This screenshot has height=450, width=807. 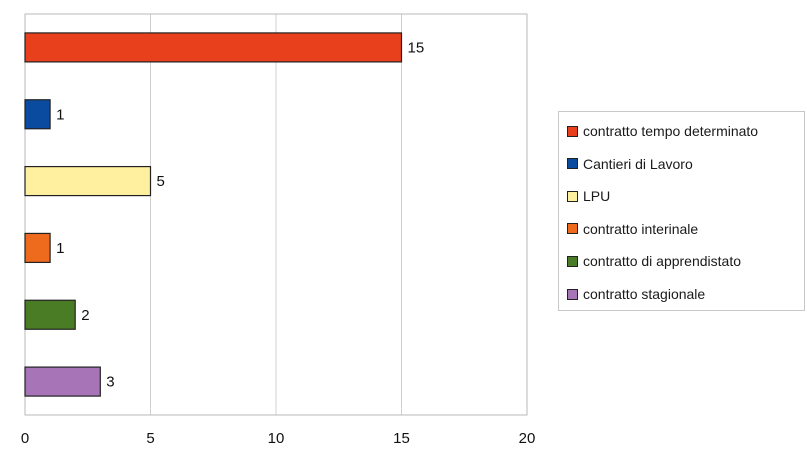 I want to click on legend-item: contratto interinale, so click(x=632, y=229).